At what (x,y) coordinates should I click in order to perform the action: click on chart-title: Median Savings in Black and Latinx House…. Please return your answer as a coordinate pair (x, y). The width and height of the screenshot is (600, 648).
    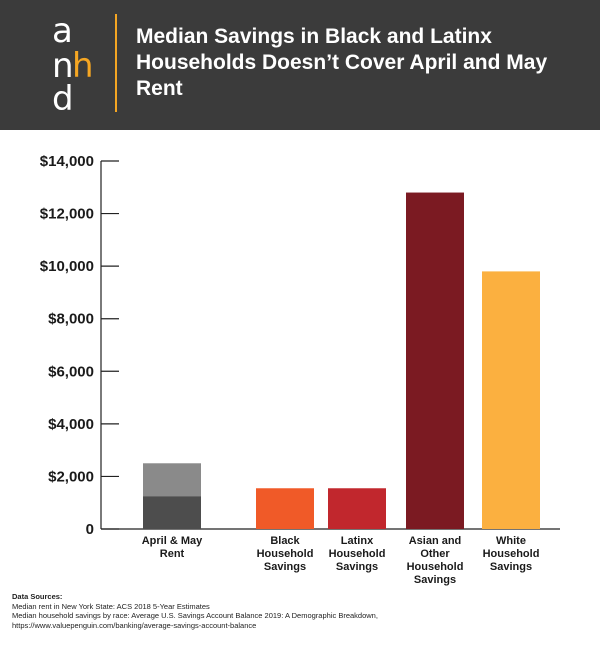
    Looking at the image, I should click on (342, 62).